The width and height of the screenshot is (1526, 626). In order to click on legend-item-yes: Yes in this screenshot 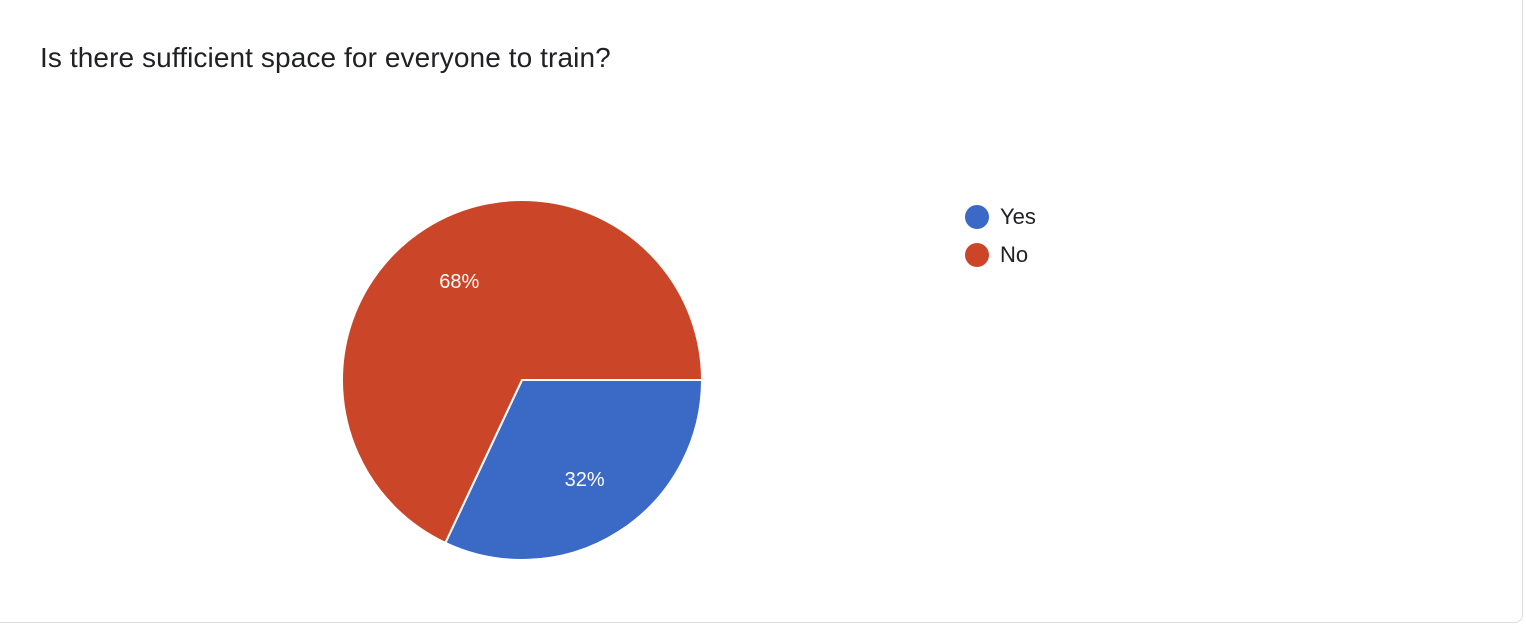, I will do `click(1000, 217)`.